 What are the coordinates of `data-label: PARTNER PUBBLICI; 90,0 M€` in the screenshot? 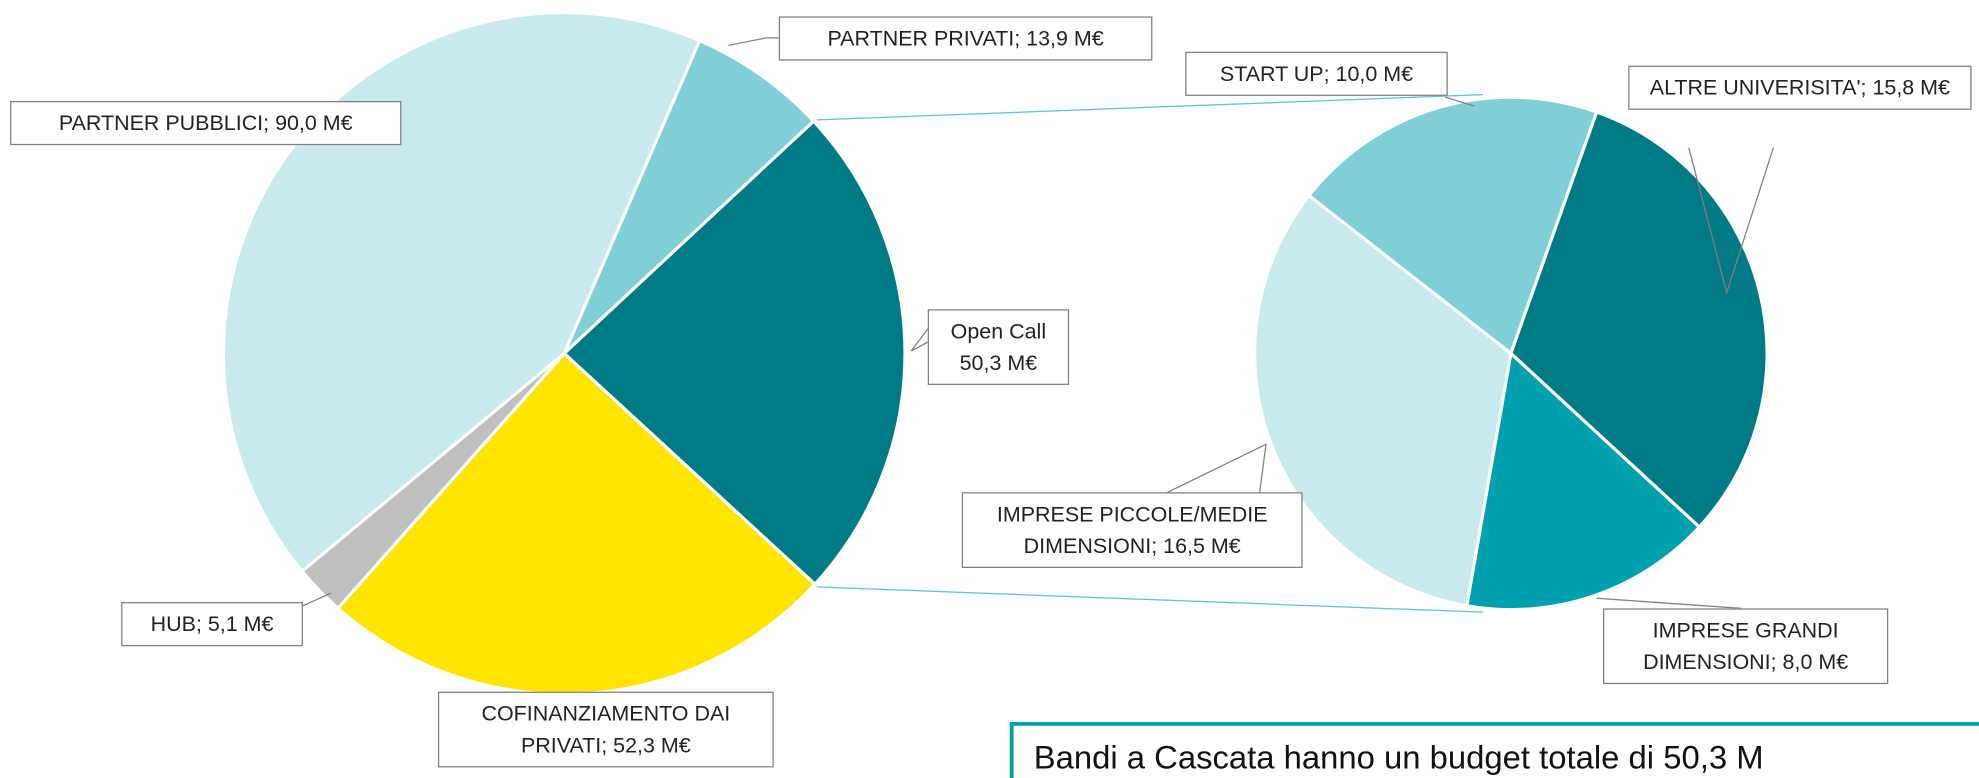 It's located at (206, 123).